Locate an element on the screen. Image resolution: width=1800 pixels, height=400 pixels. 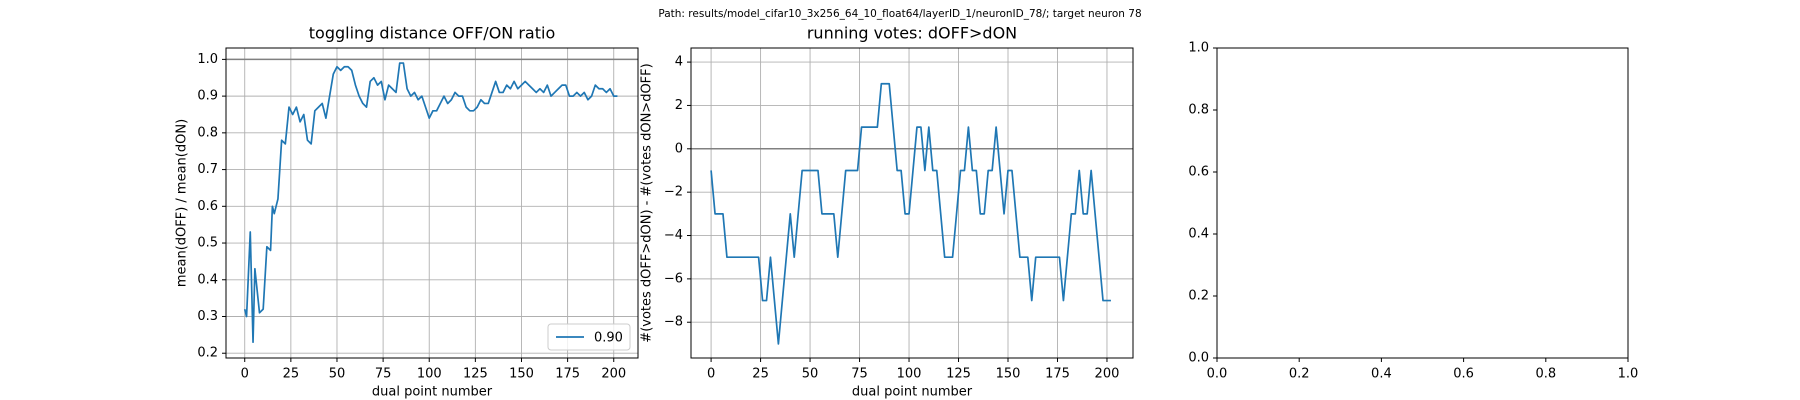
legend-box is located at coordinates (589, 337).